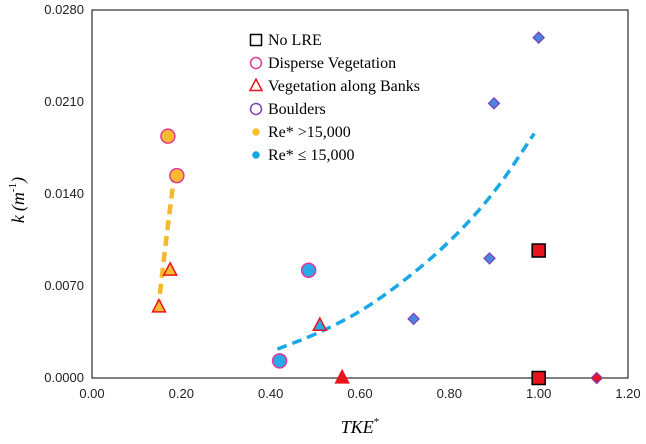 This screenshot has height=444, width=646. Describe the element at coordinates (309, 132) in the screenshot. I see `legend-label: Re* >15,000` at that location.